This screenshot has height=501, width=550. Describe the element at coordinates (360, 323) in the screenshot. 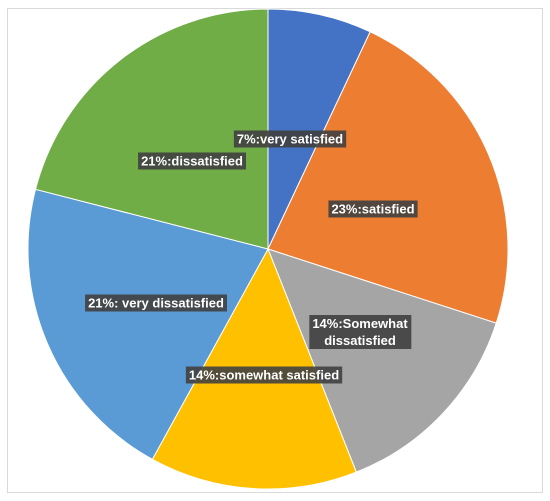

I see `svg-text: 14%:Somewhat` at that location.